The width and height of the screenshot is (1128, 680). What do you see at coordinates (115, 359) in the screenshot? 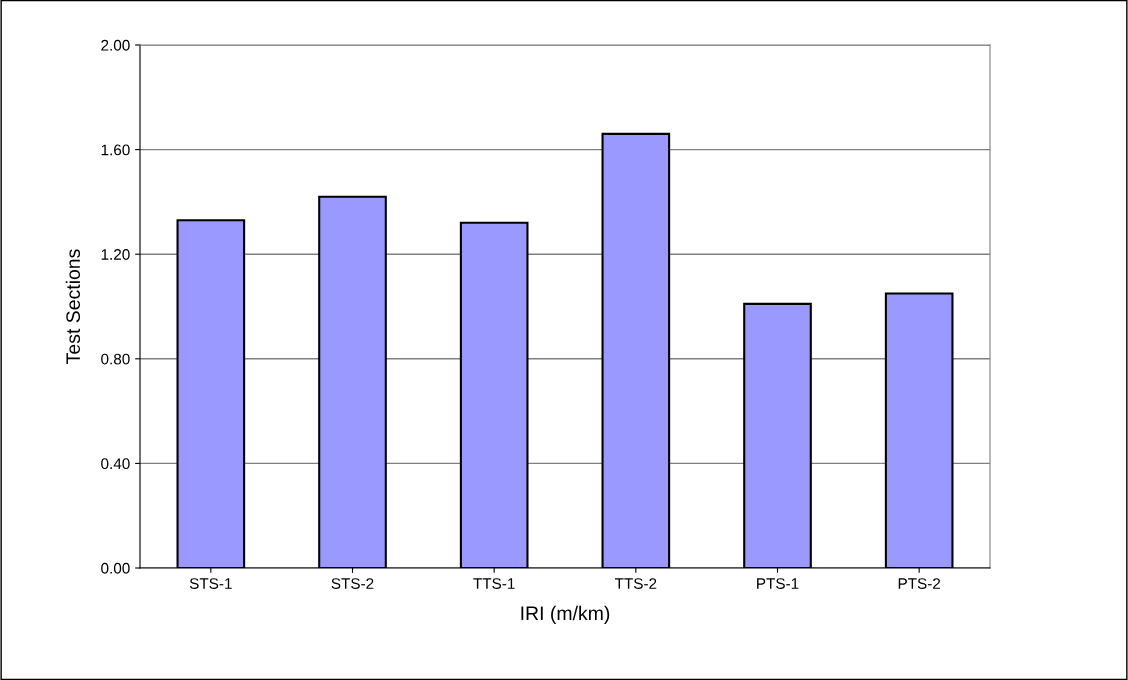
I see `y-tick-label: 0.80` at bounding box center [115, 359].